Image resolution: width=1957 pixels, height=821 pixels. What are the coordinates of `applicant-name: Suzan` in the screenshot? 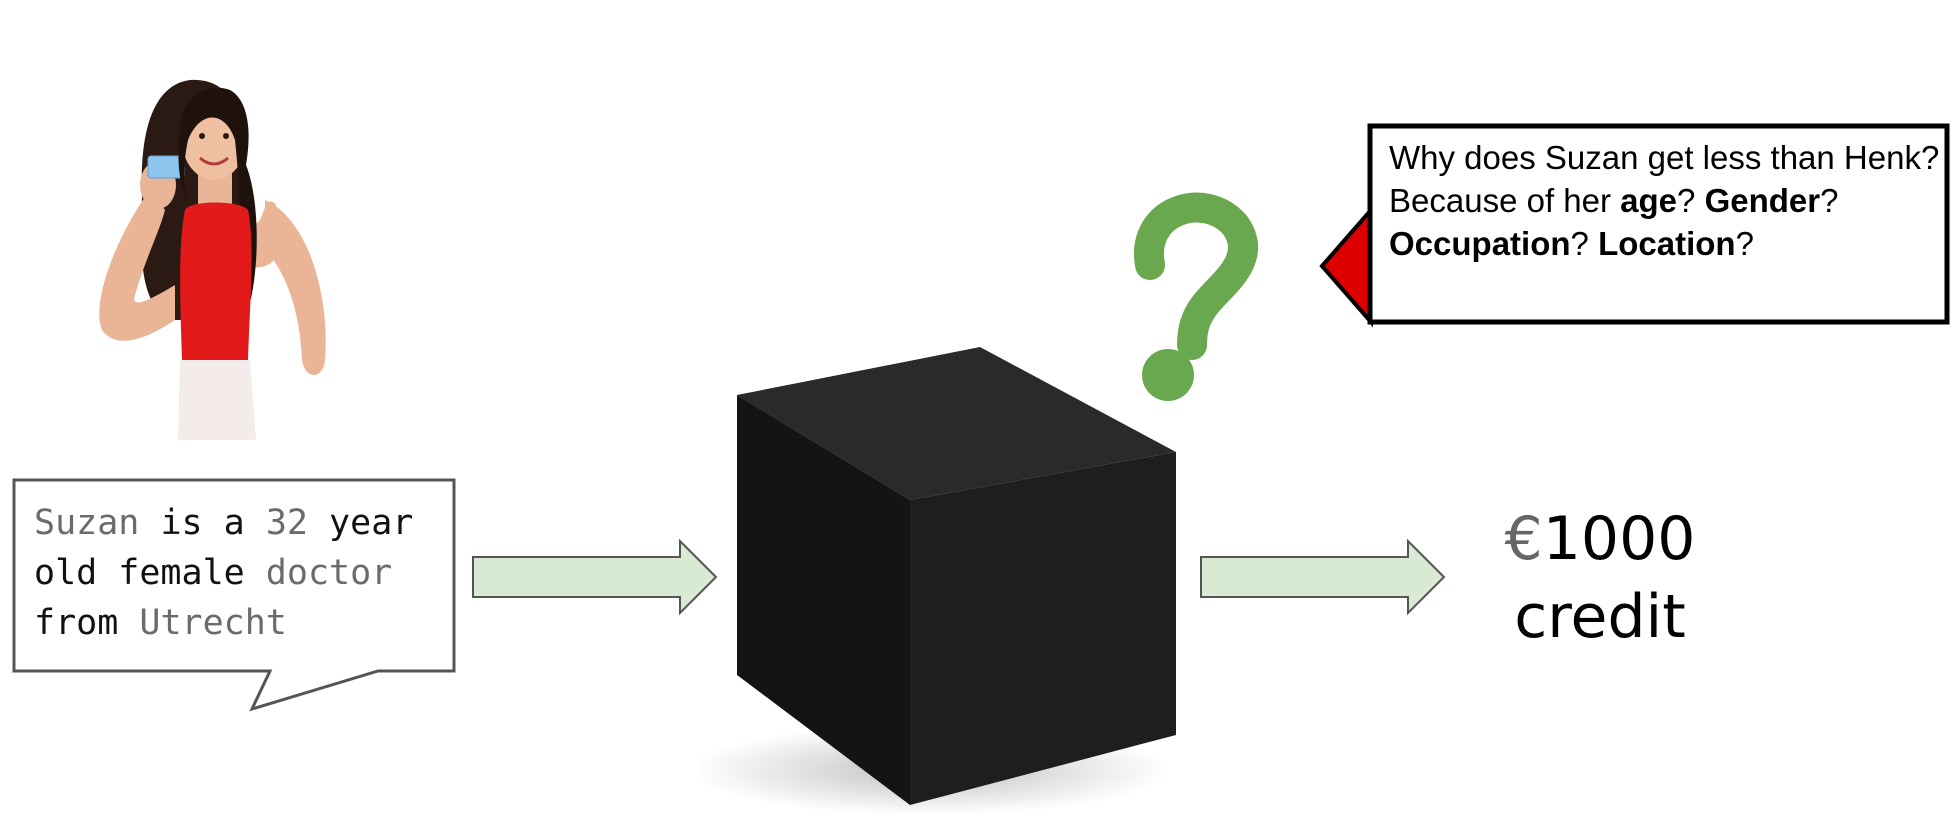 It's located at (87, 523).